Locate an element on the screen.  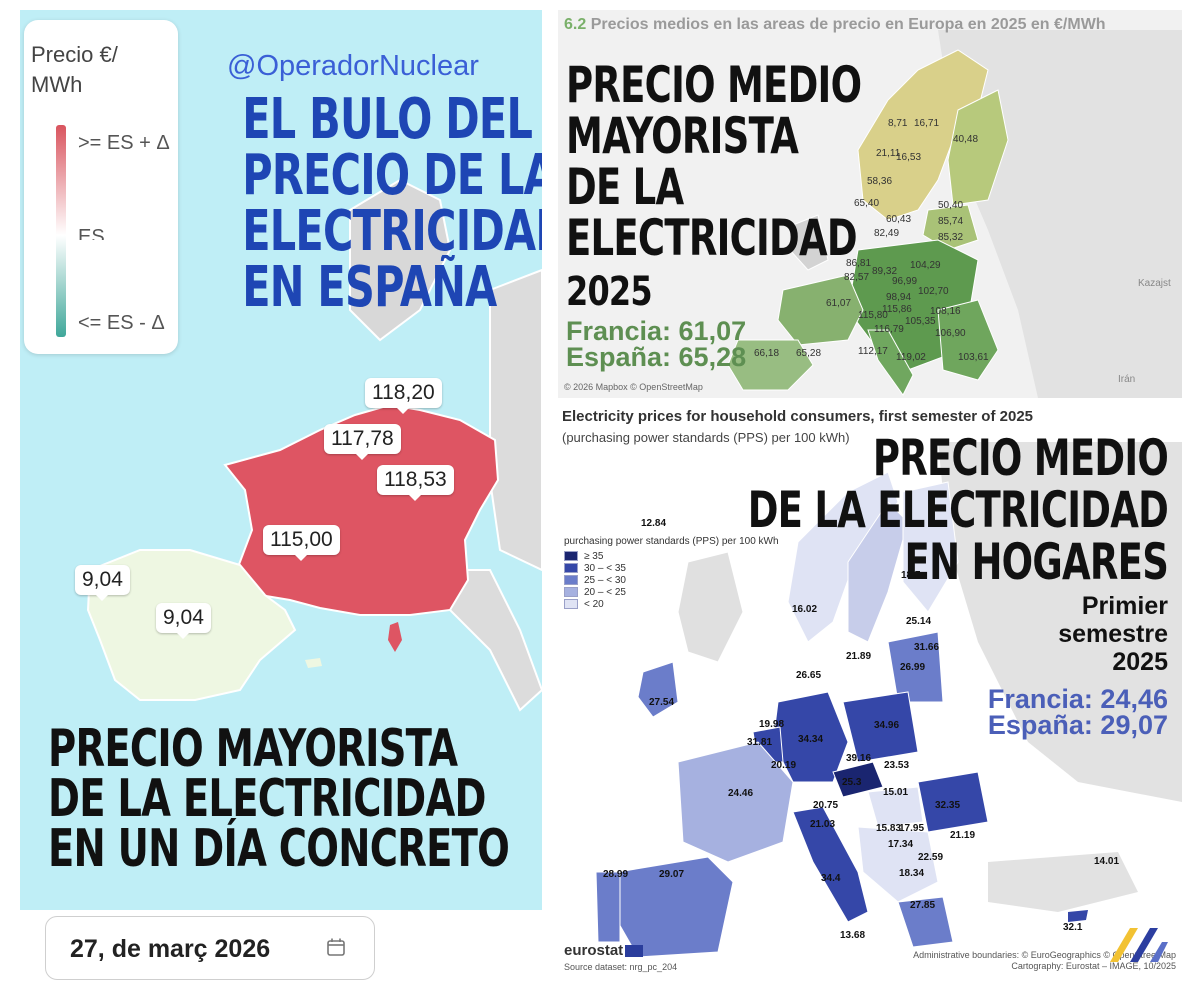
corsica-shape is located at coordinates (395, 637).